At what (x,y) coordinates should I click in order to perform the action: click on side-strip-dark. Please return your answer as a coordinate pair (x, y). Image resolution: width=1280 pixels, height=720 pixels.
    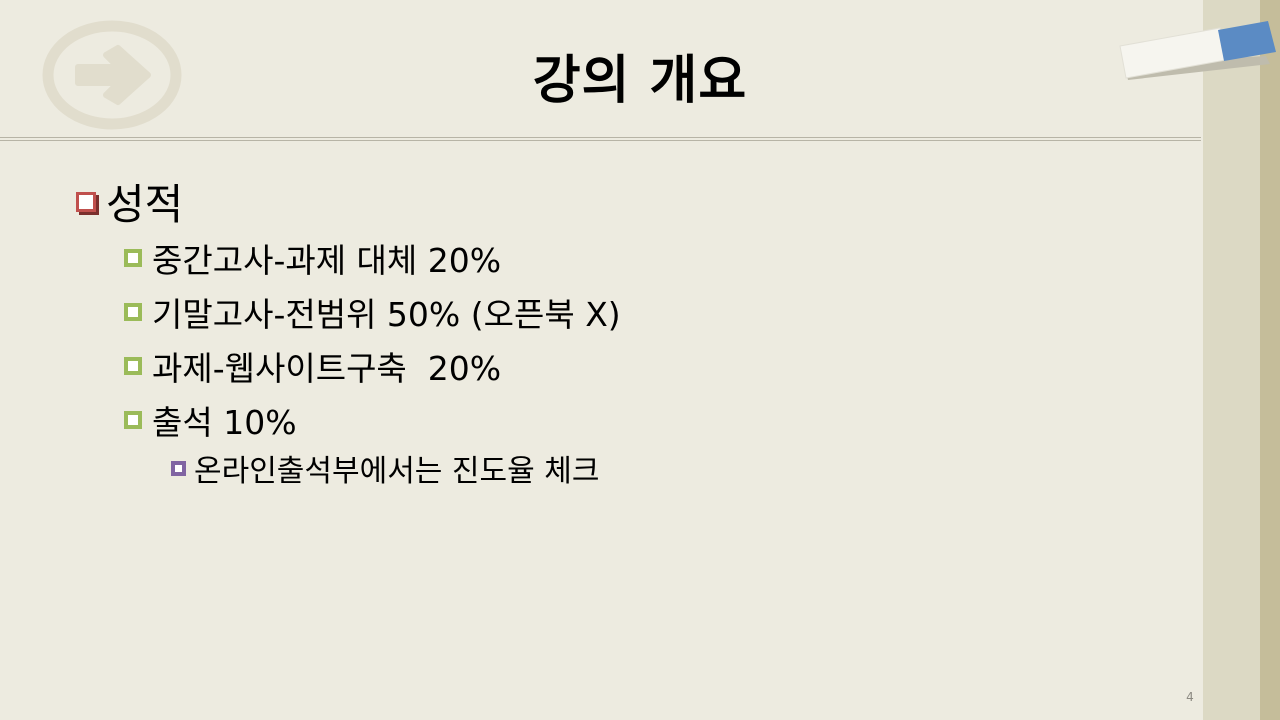
    Looking at the image, I should click on (1270, 360).